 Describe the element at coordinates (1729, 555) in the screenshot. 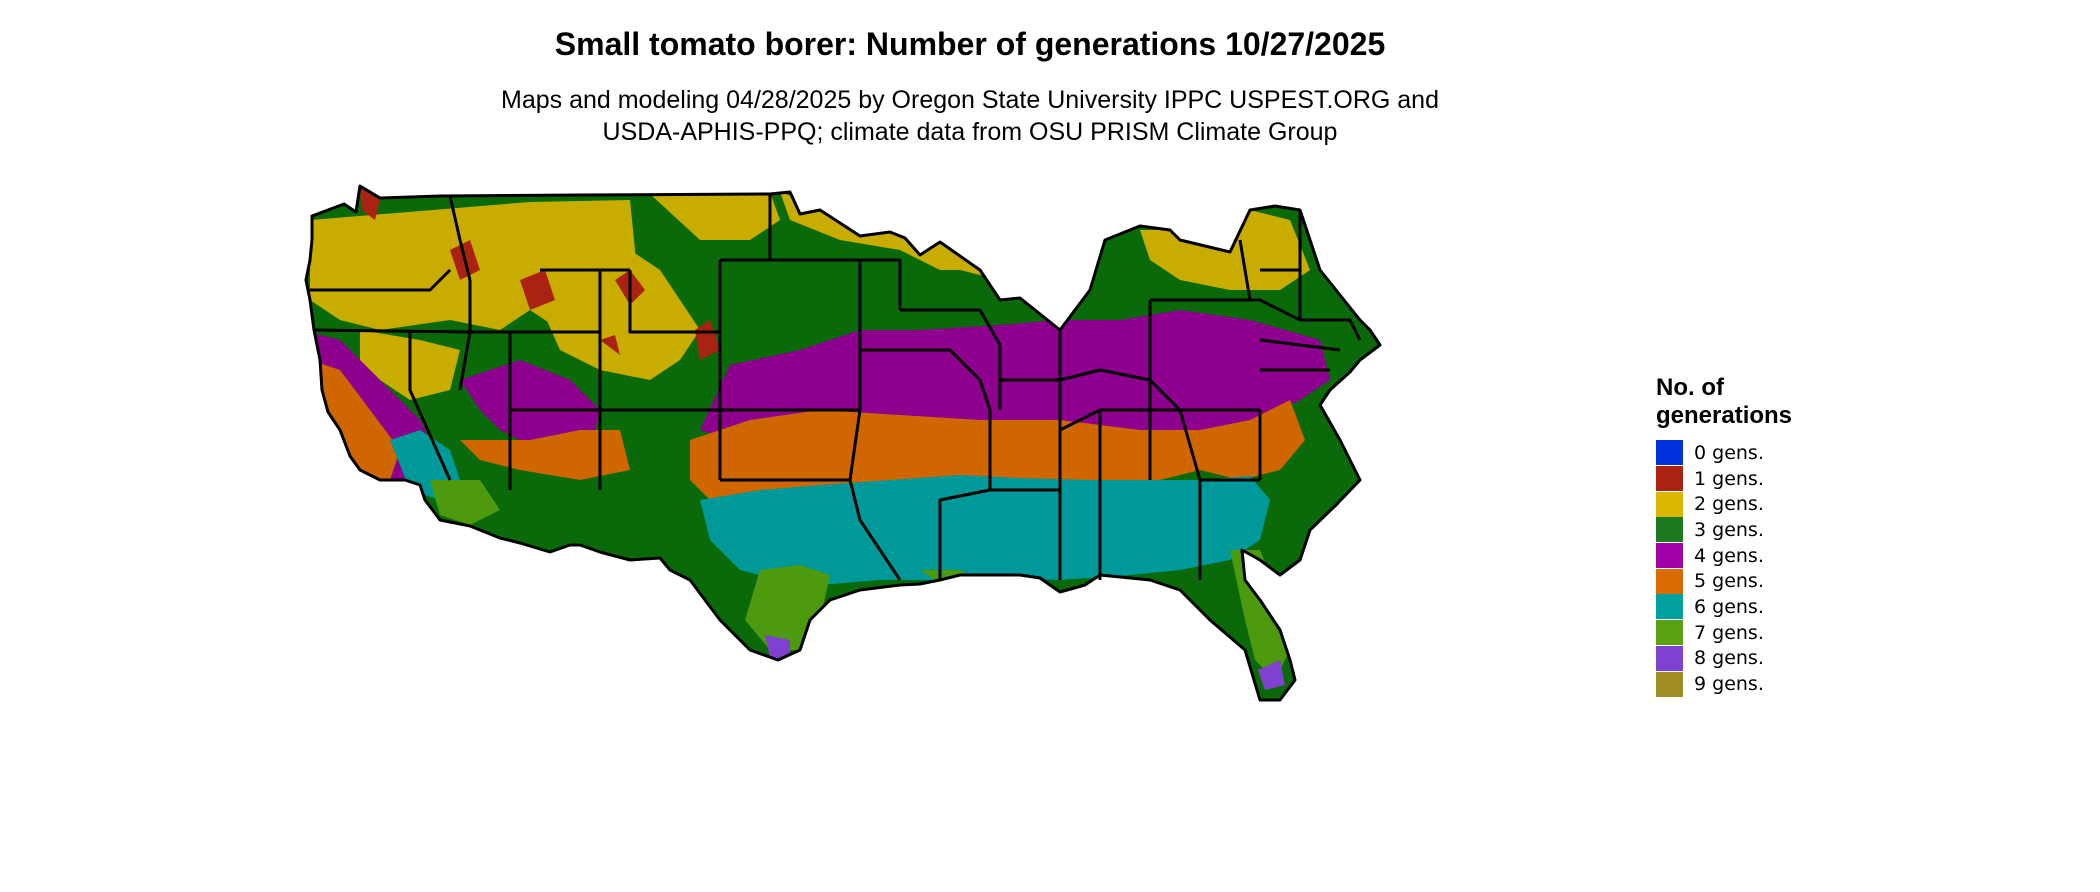

I see `legend-label: 4 gens.` at that location.